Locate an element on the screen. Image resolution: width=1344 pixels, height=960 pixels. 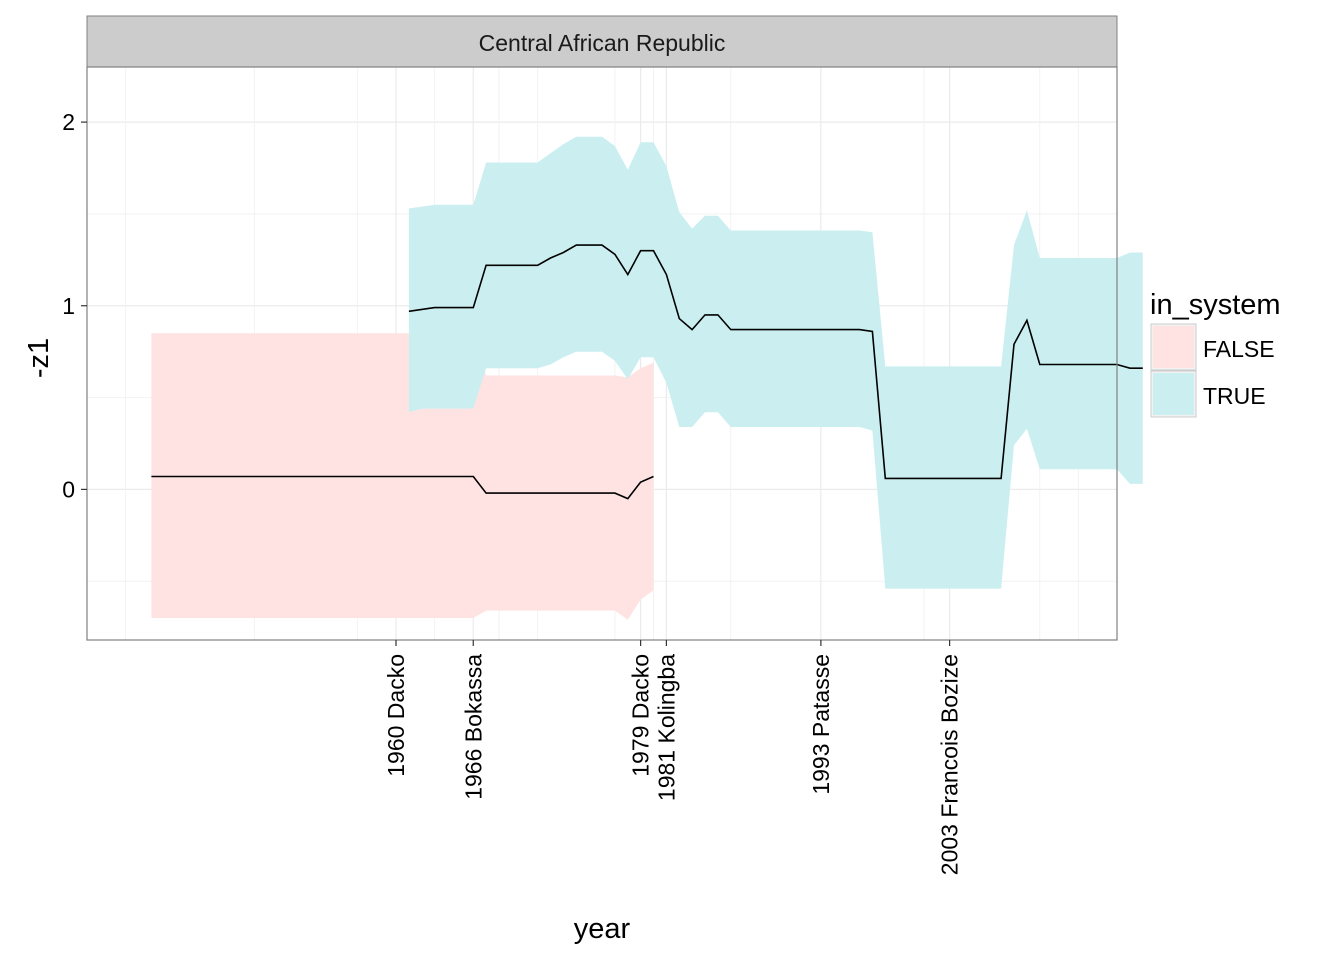
legend: in_system FALSE TRUE is located at coordinates (1215, 353).